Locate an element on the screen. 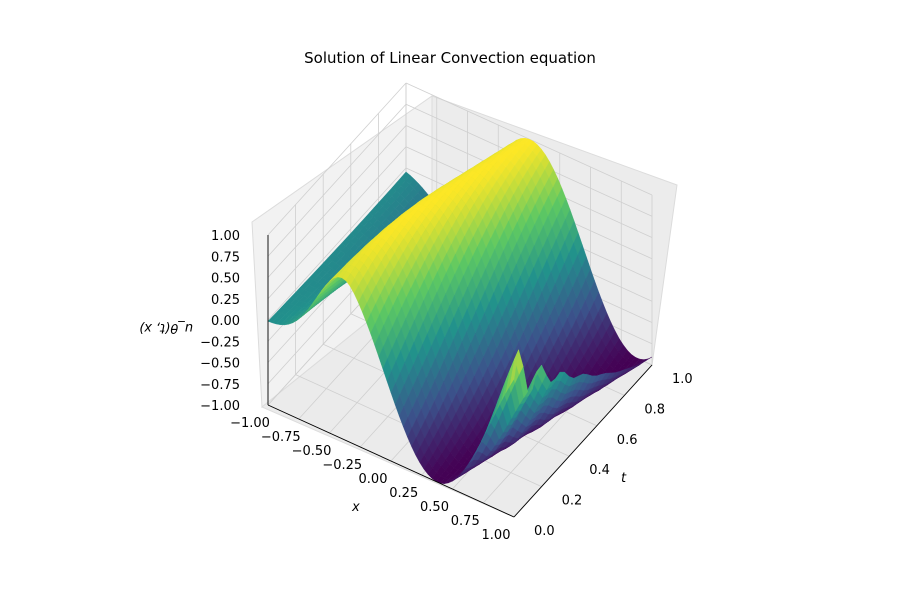 The width and height of the screenshot is (900, 600). z-tick-label: 0.75 is located at coordinates (225, 257).